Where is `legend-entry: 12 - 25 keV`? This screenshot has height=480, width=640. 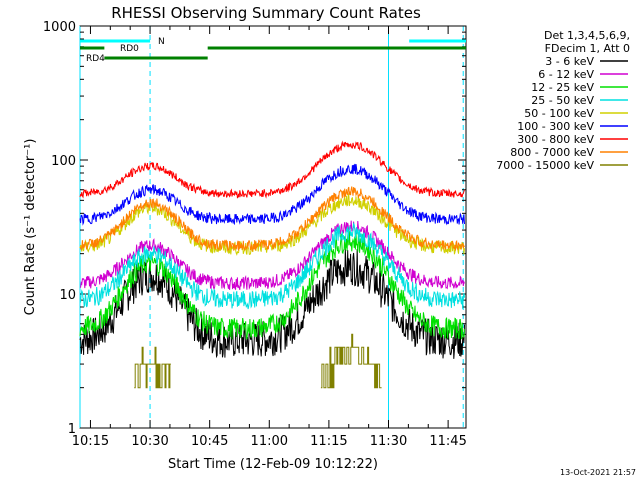 legend-entry: 12 - 25 keV is located at coordinates (562, 87).